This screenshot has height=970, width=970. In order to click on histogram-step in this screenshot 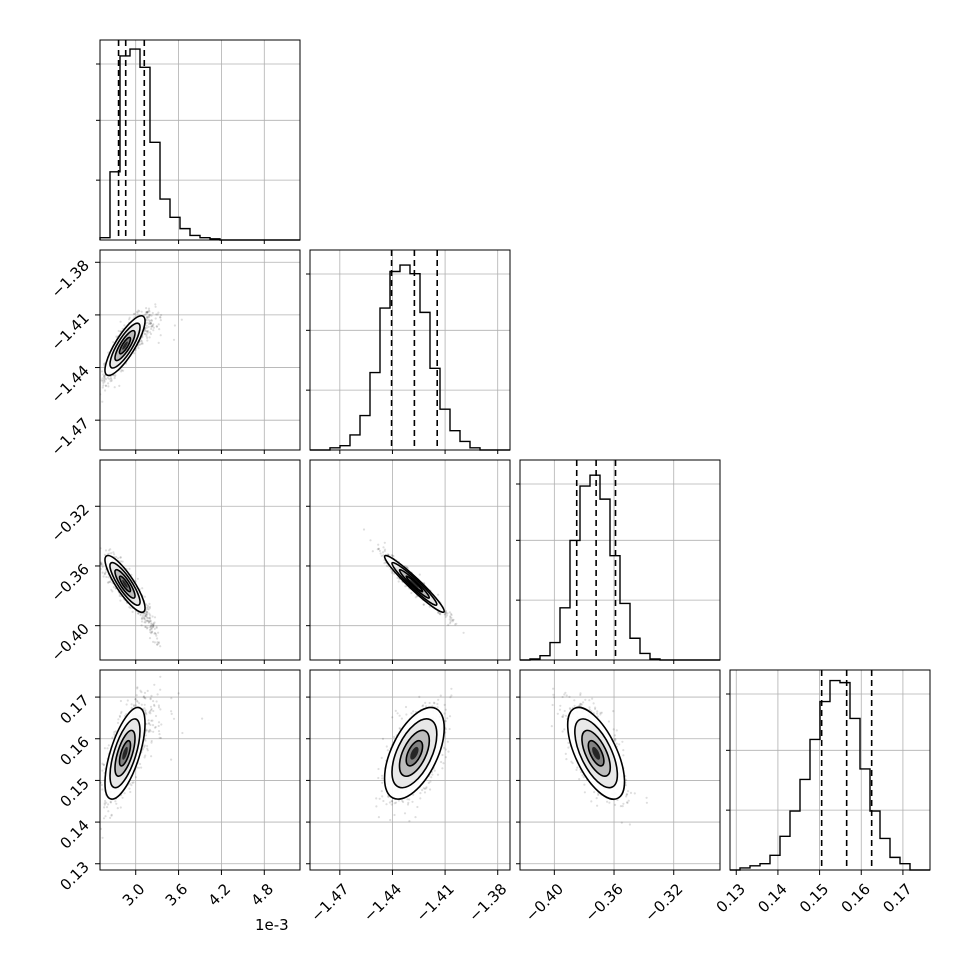, I will do `click(830, 775)`.